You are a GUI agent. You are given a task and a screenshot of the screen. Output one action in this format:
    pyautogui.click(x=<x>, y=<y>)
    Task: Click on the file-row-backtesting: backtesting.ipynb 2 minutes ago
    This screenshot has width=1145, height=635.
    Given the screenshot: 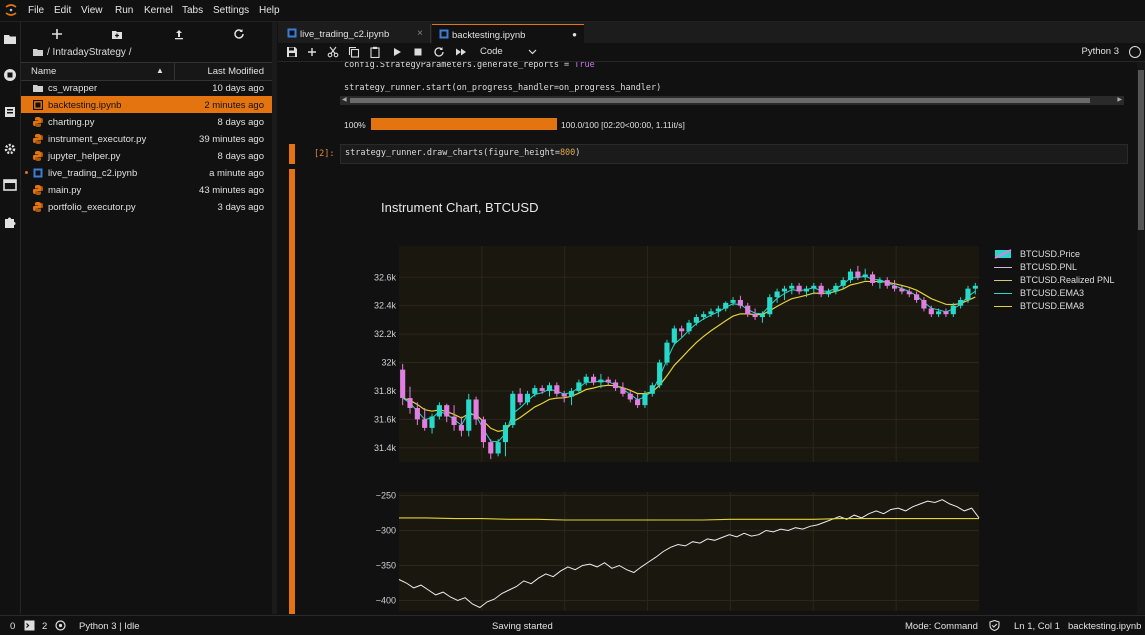 What is the action you would take?
    pyautogui.click(x=146, y=104)
    